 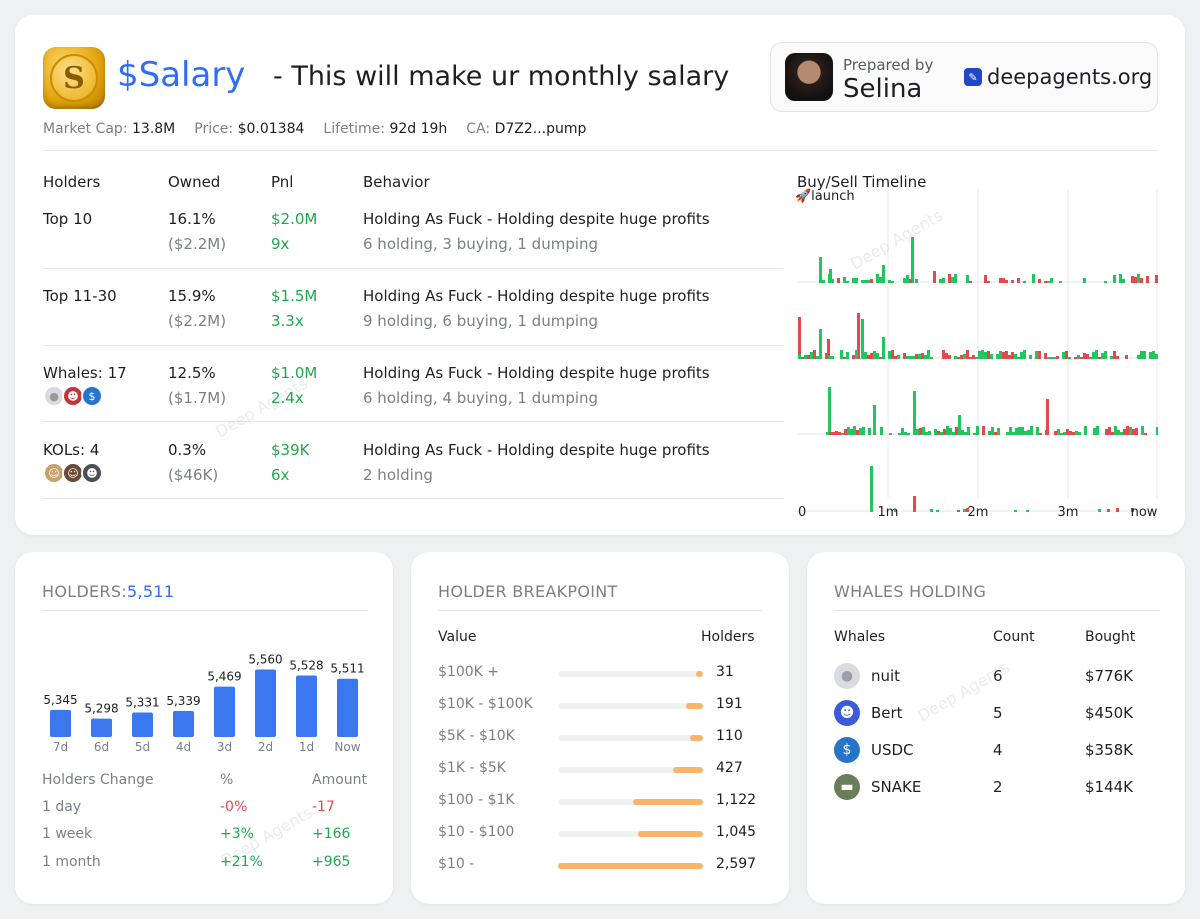 What do you see at coordinates (261, 407) in the screenshot?
I see `watermark: Deep Agents` at bounding box center [261, 407].